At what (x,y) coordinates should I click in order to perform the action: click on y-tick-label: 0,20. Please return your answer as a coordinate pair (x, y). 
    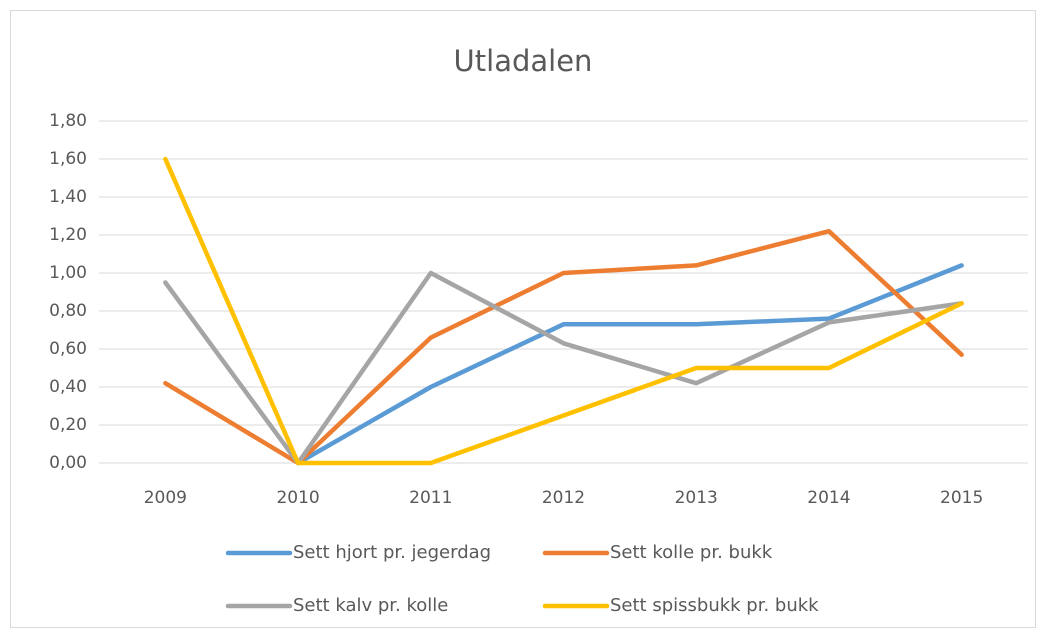
    Looking at the image, I should click on (68, 425).